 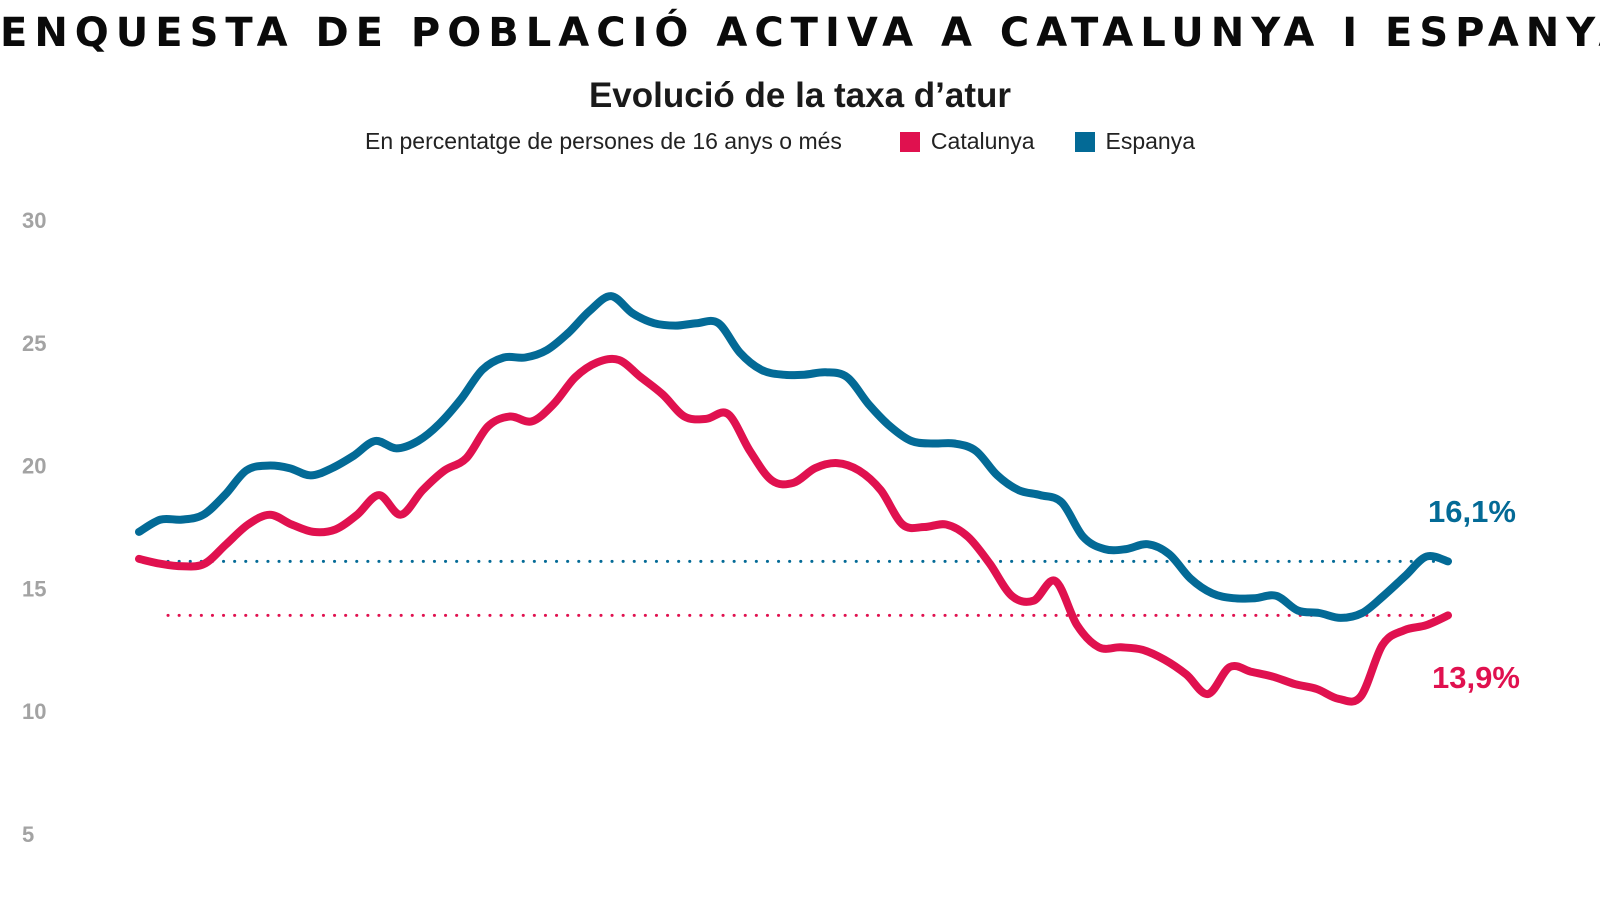 I want to click on chart-subtitle: Evolució de la taxa d’atur, so click(x=800, y=95).